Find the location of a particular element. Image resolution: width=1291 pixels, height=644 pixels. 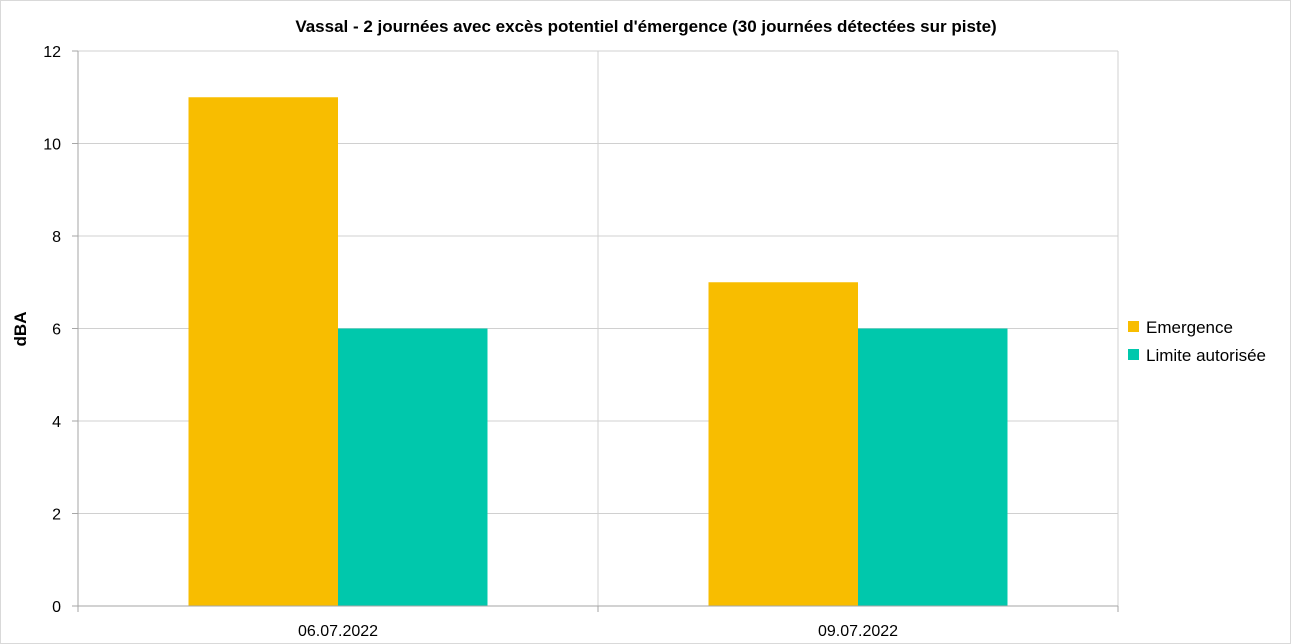

y-tick-labels: 0 2 4 6 8 10 12 is located at coordinates (52, 330).